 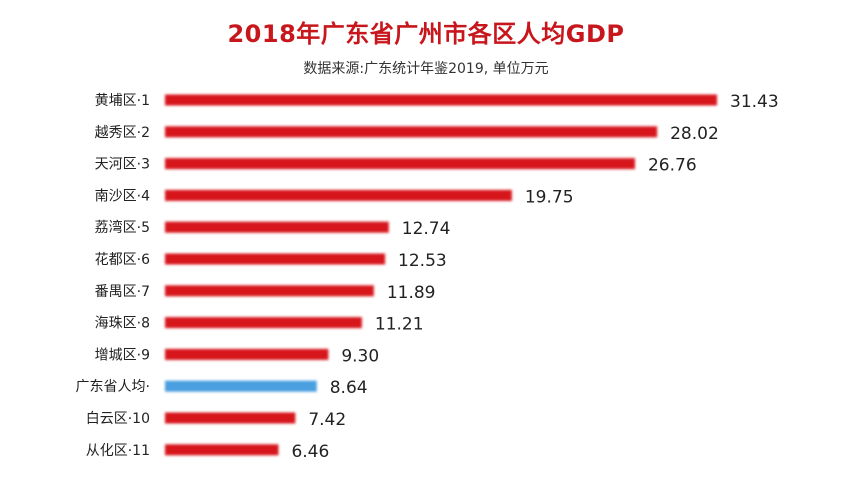 I want to click on category-label: 荔湾区·5, so click(x=122, y=227).